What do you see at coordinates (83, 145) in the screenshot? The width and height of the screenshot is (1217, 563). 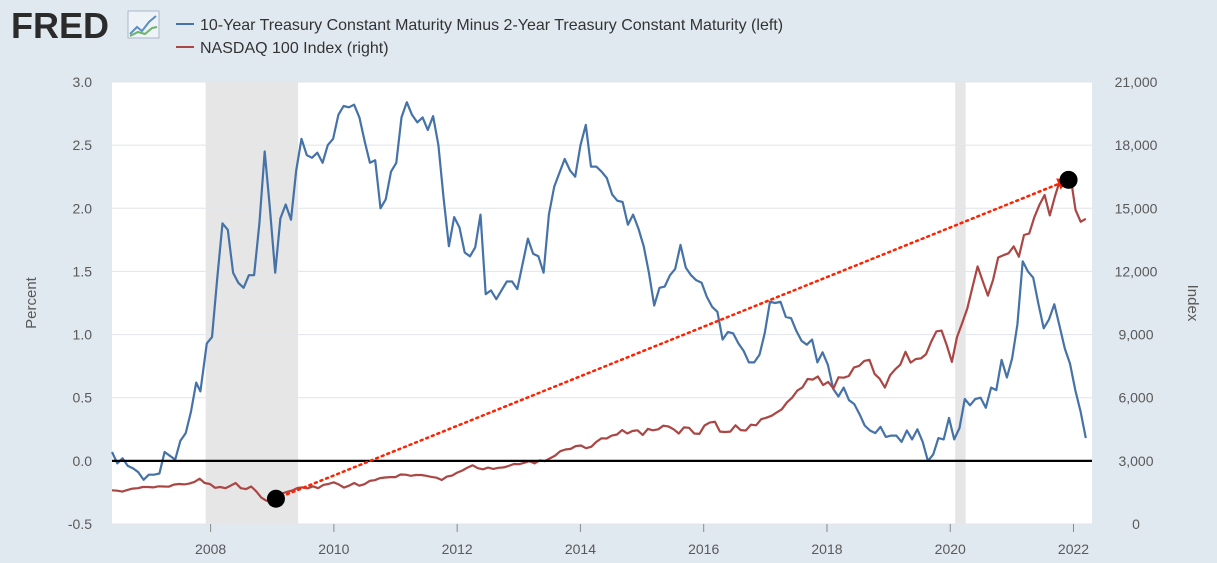 I see `y-left-tick-label: 2.5` at bounding box center [83, 145].